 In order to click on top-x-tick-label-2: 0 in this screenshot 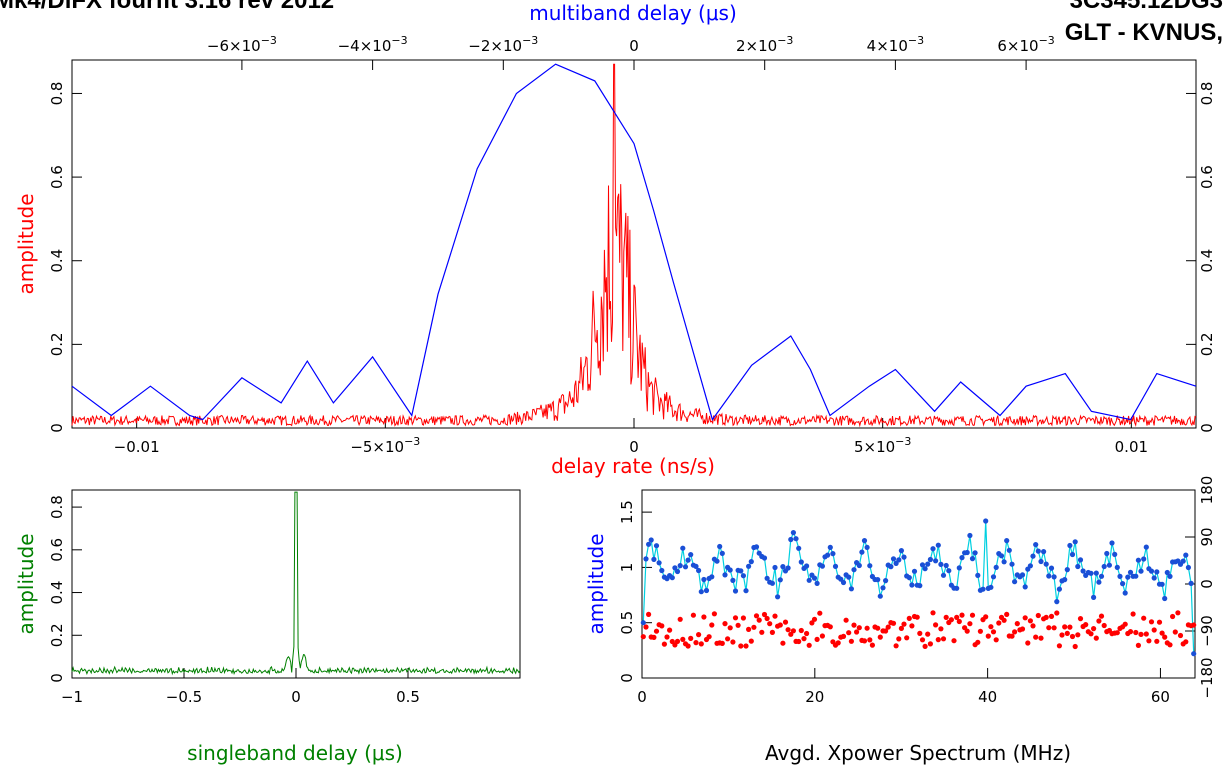, I will do `click(634, 447)`.